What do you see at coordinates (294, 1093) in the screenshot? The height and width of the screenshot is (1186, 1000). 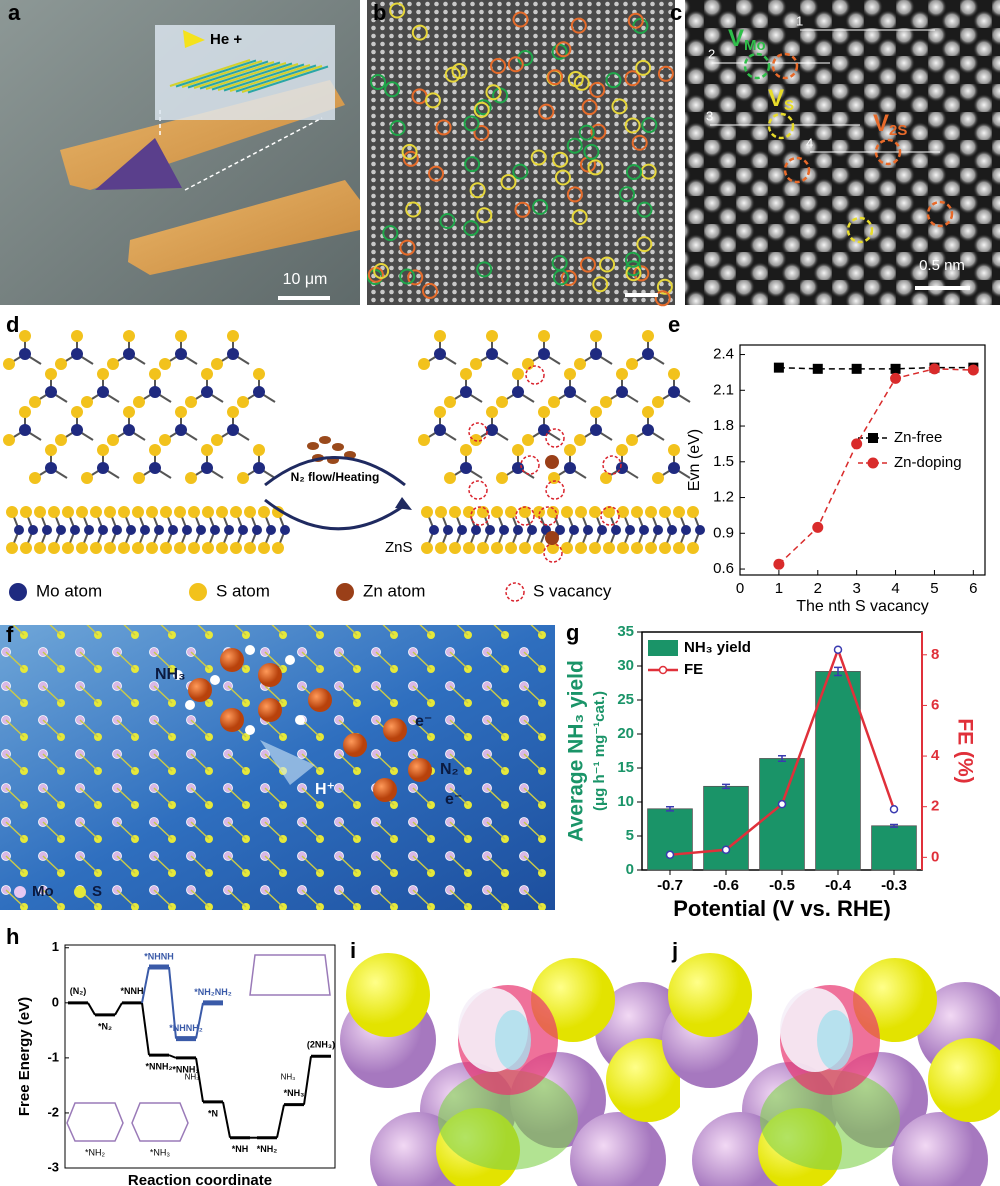 I see `level-label: *NH₃` at bounding box center [294, 1093].